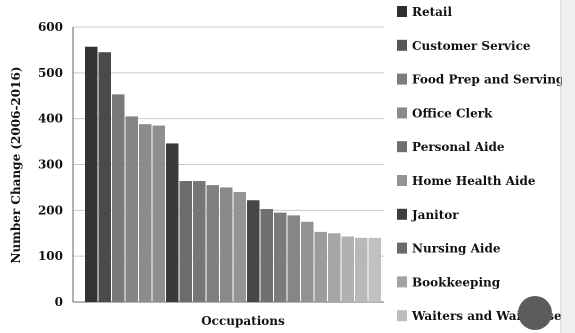 Image resolution: width=575 pixels, height=333 pixels. Describe the element at coordinates (50, 119) in the screenshot. I see `y-tick-label: 400` at that location.